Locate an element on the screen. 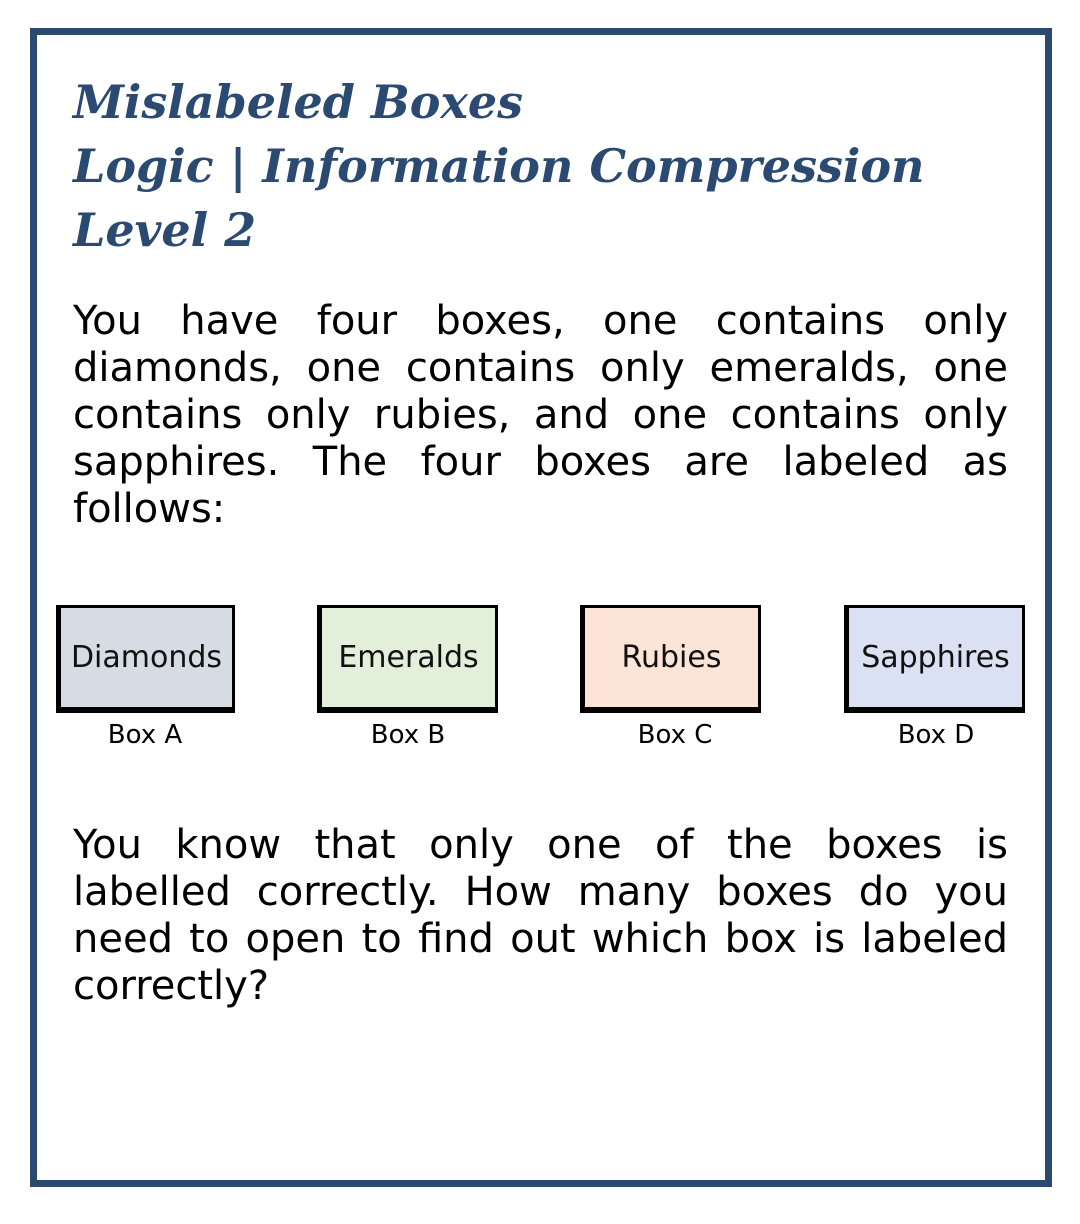  box-a-name: Box A is located at coordinates (145, 735).